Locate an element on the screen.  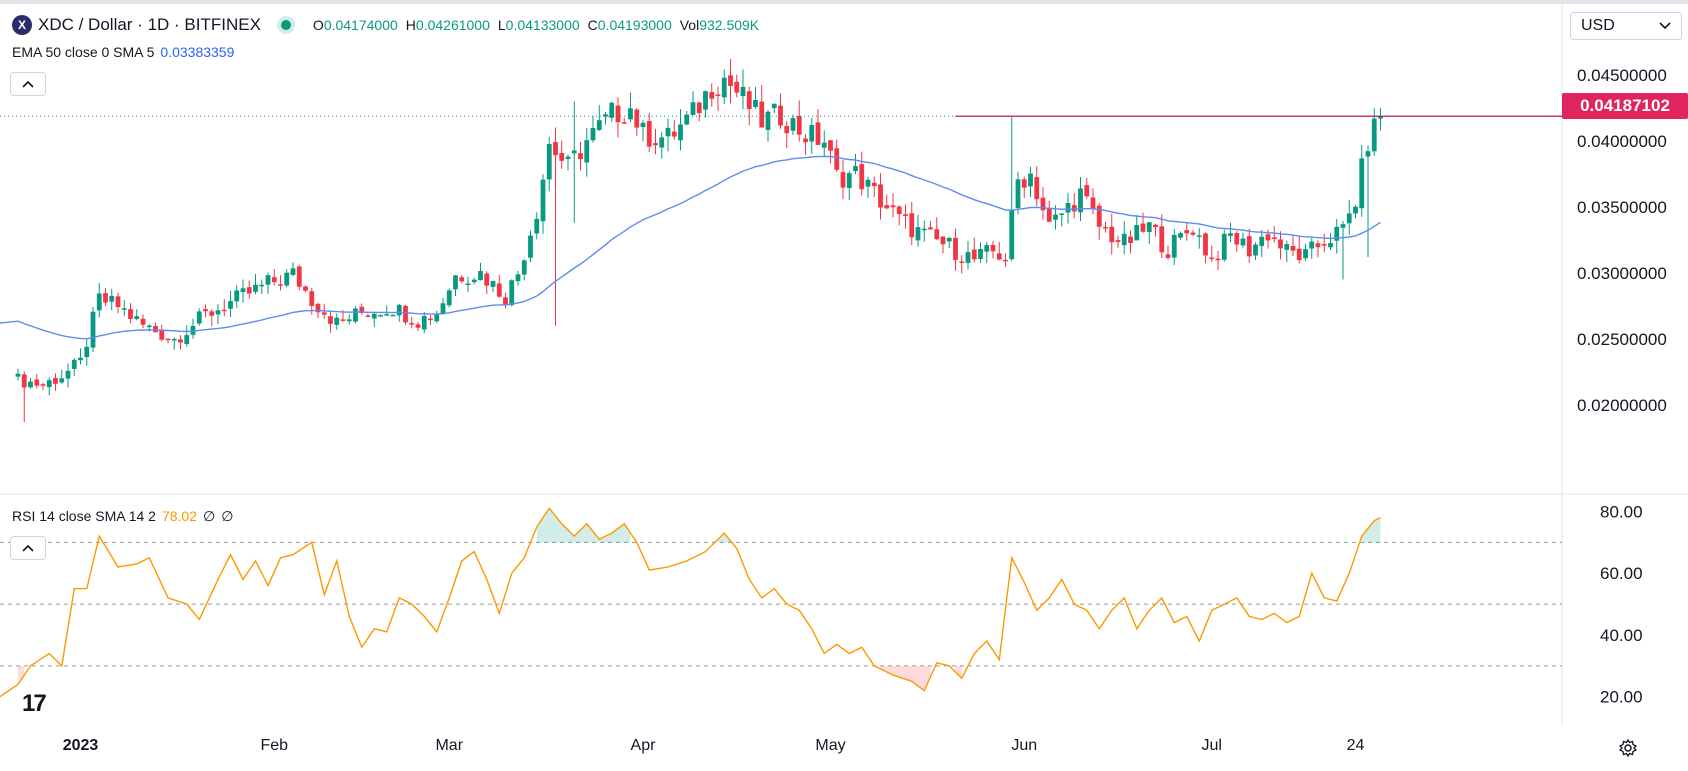
tradingview-logo: 17 is located at coordinates (34, 703).